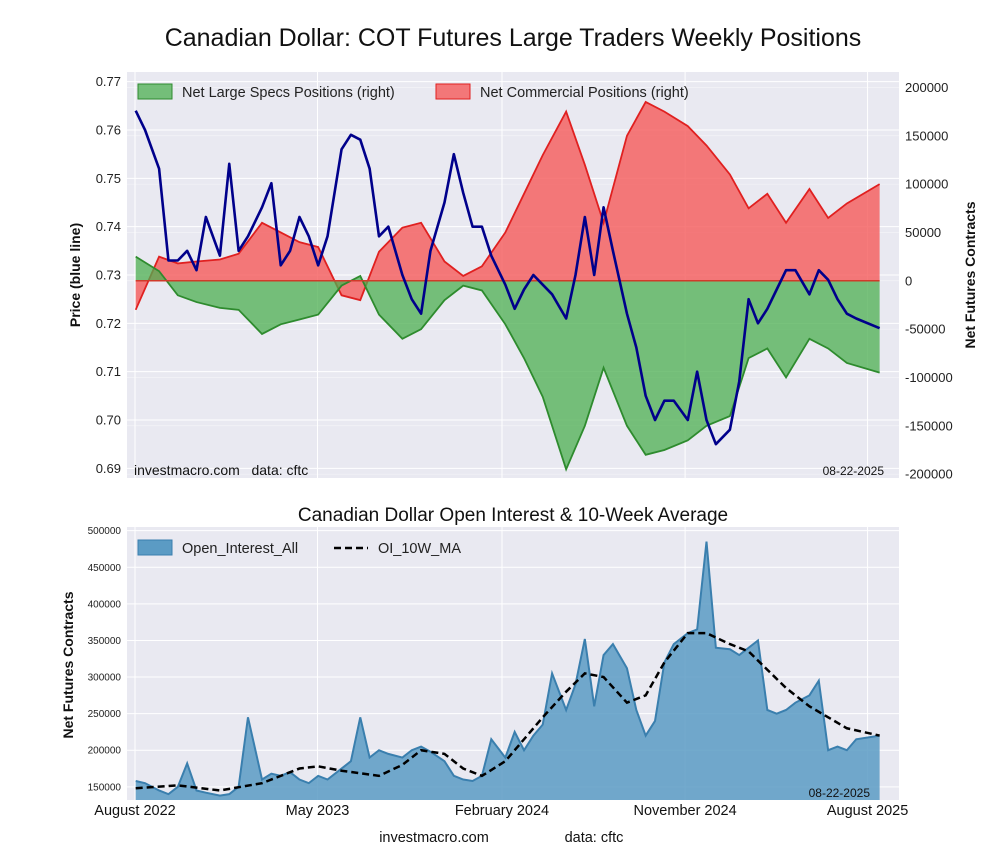  Describe the element at coordinates (929, 377) in the screenshot. I see `top-right-tick-label: -100000` at that location.